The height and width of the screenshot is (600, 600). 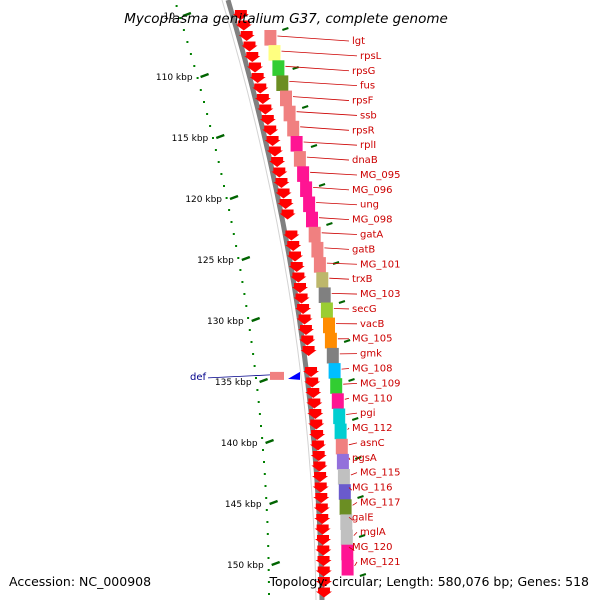 I want to click on tick-label: 10, so click(x=169, y=17).